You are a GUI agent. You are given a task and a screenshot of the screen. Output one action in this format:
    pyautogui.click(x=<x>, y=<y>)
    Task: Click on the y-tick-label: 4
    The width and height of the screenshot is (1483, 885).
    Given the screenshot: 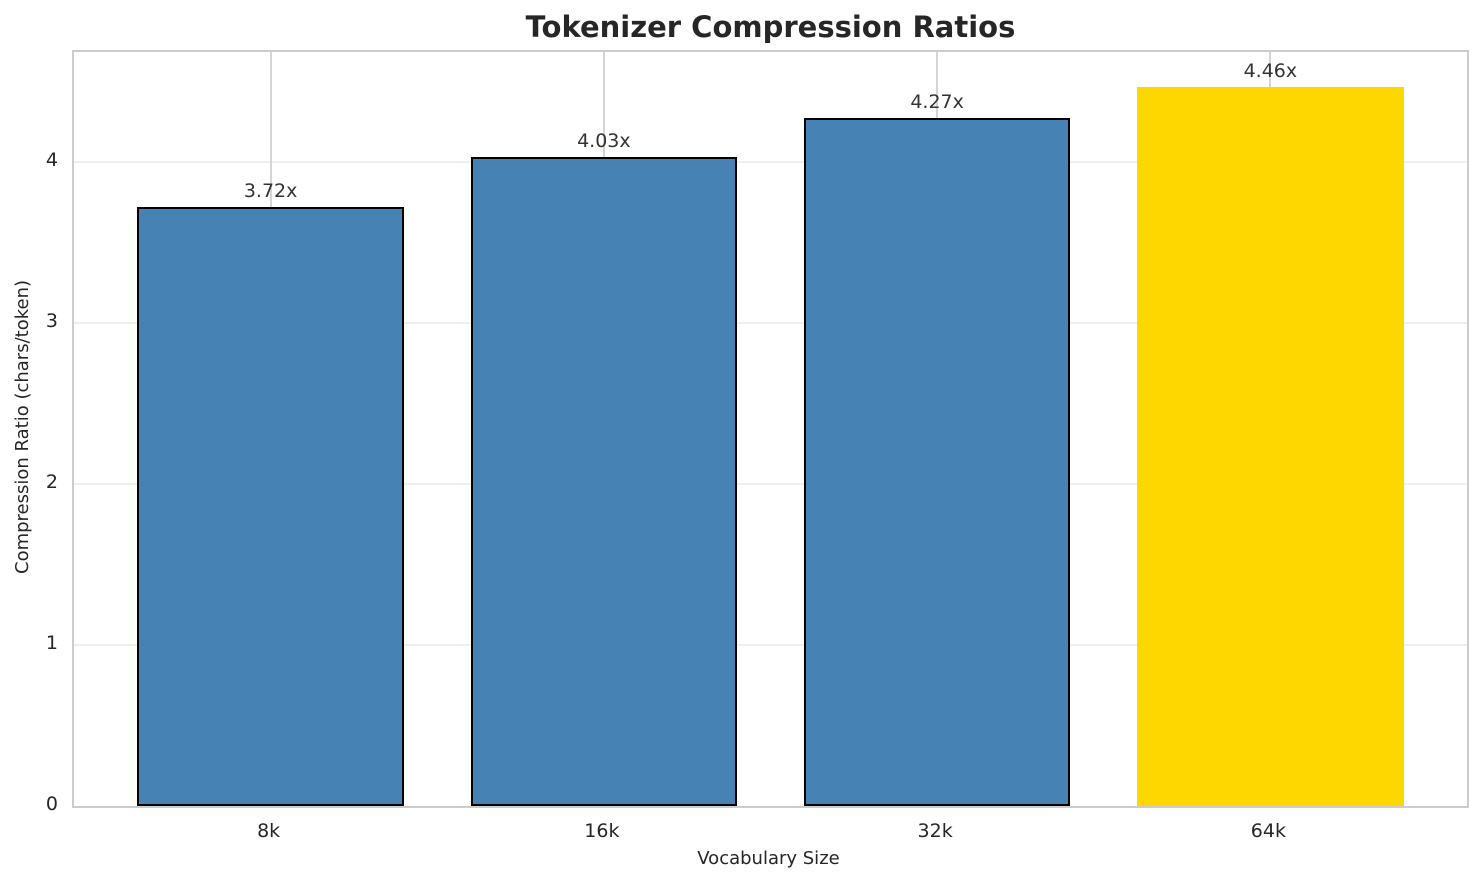 What is the action you would take?
    pyautogui.click(x=51, y=159)
    